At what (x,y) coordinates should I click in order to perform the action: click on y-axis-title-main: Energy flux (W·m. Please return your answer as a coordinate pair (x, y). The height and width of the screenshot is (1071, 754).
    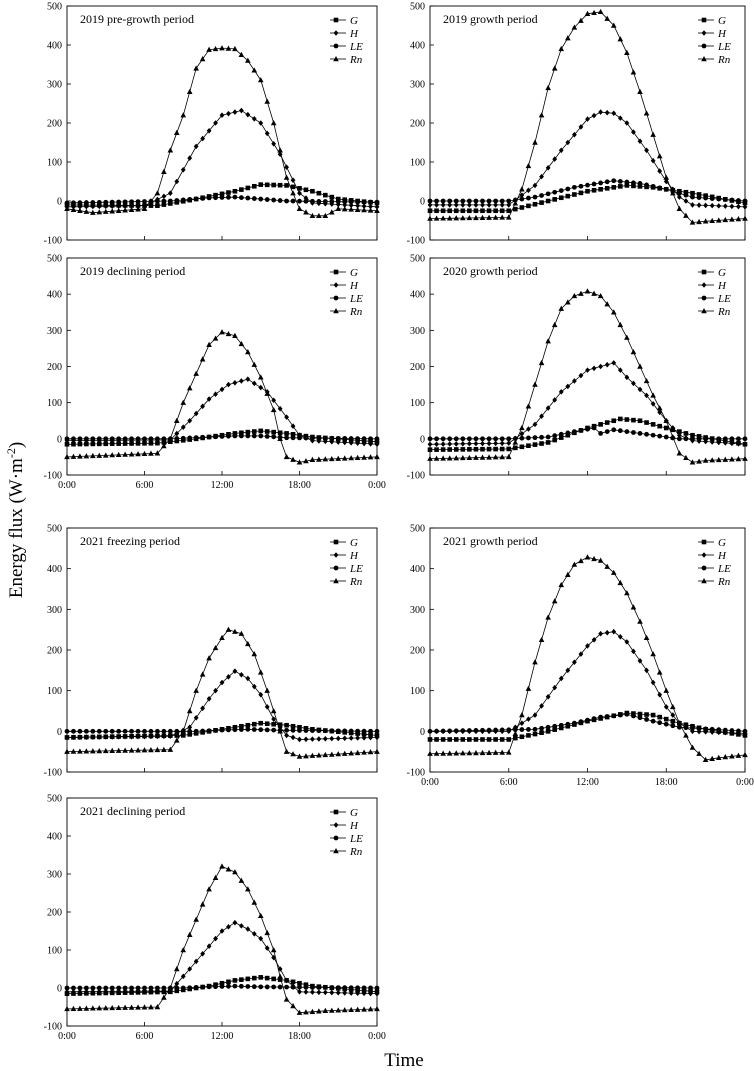
    Looking at the image, I should click on (16, 528).